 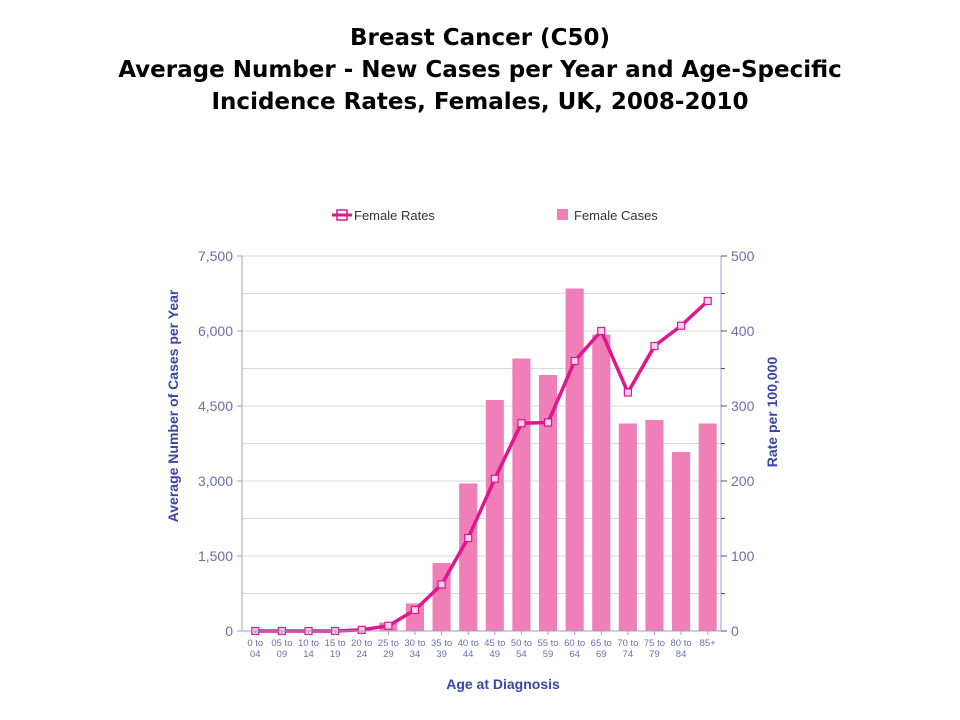 What do you see at coordinates (342, 215) in the screenshot?
I see `legend-line-marker` at bounding box center [342, 215].